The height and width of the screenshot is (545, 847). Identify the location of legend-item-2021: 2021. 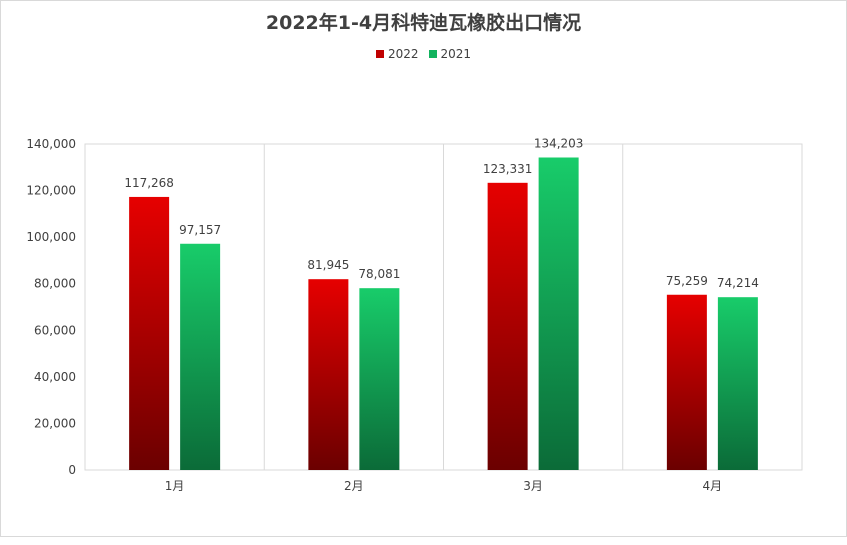
(450, 54).